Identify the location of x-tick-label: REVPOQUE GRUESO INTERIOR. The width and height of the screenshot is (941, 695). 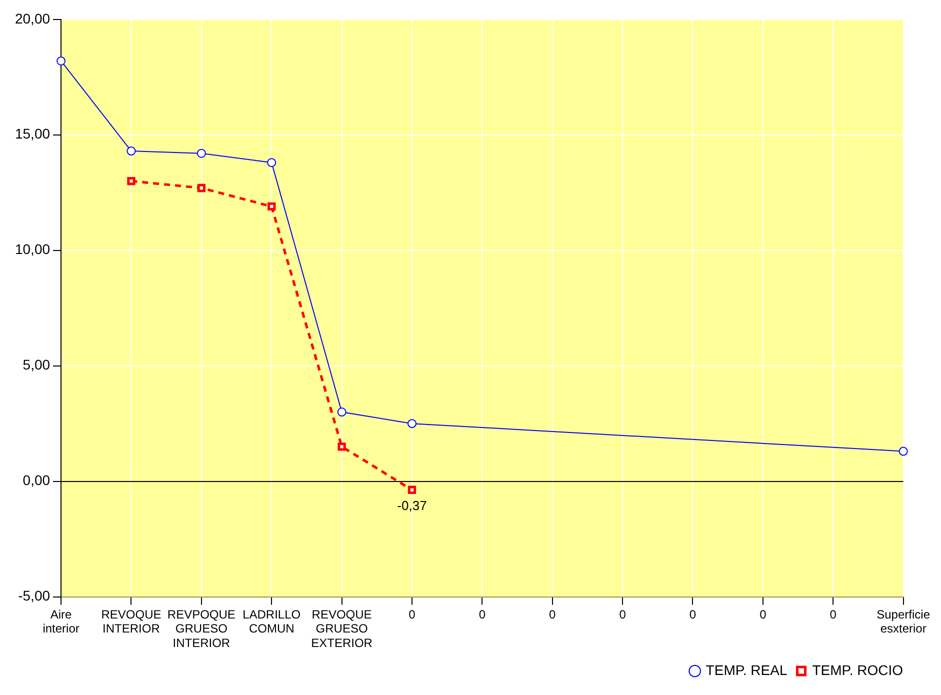
(201, 628).